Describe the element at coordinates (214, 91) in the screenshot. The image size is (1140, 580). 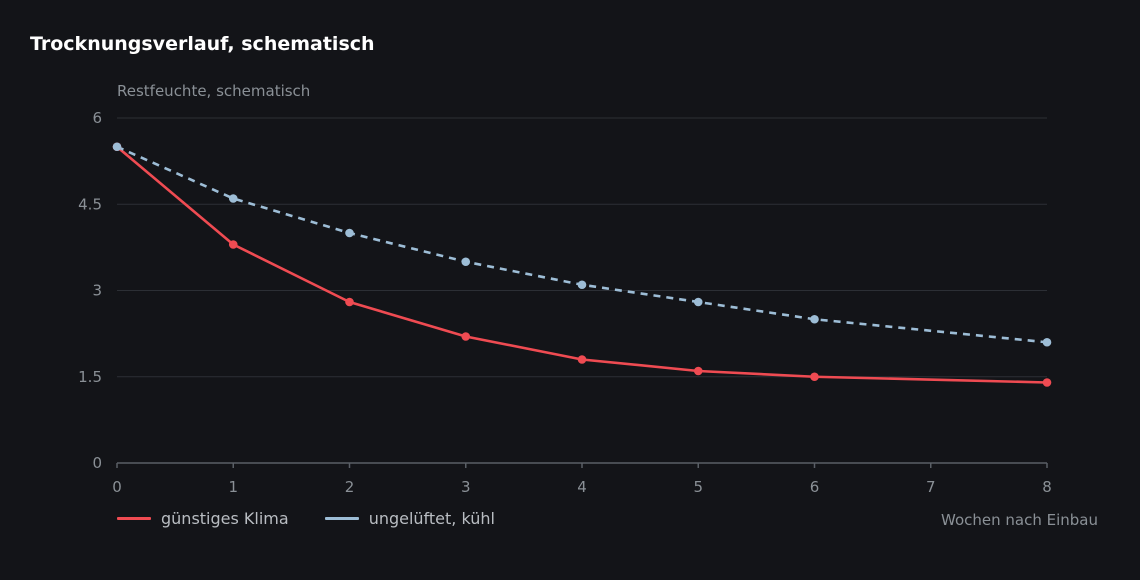
I see `y-axis-label: Restfeuchte, schematisch` at that location.